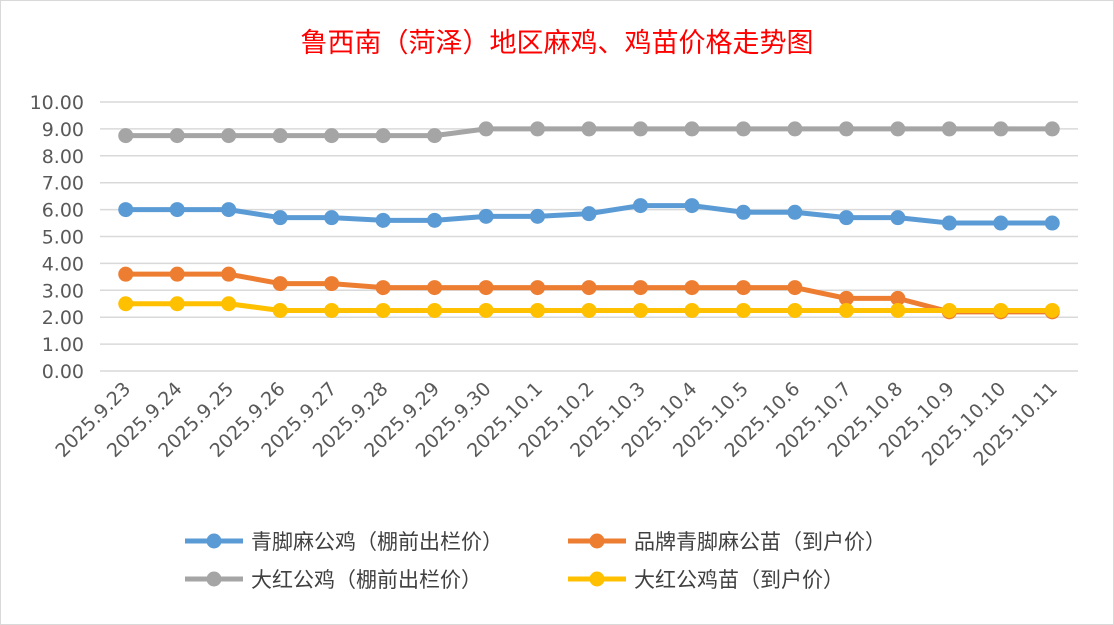  I want to click on y-tick-label: 1.00, so click(63, 345).